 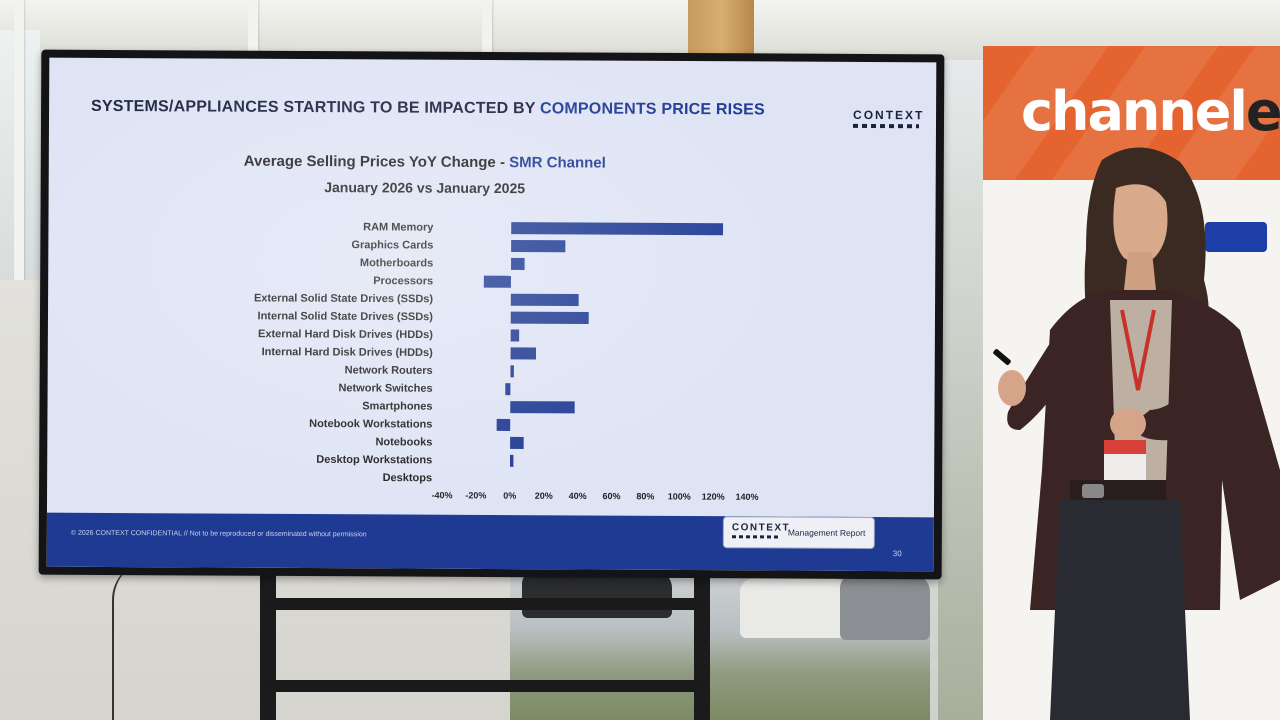 I want to click on category-label: RAM Memory, so click(x=398, y=227).